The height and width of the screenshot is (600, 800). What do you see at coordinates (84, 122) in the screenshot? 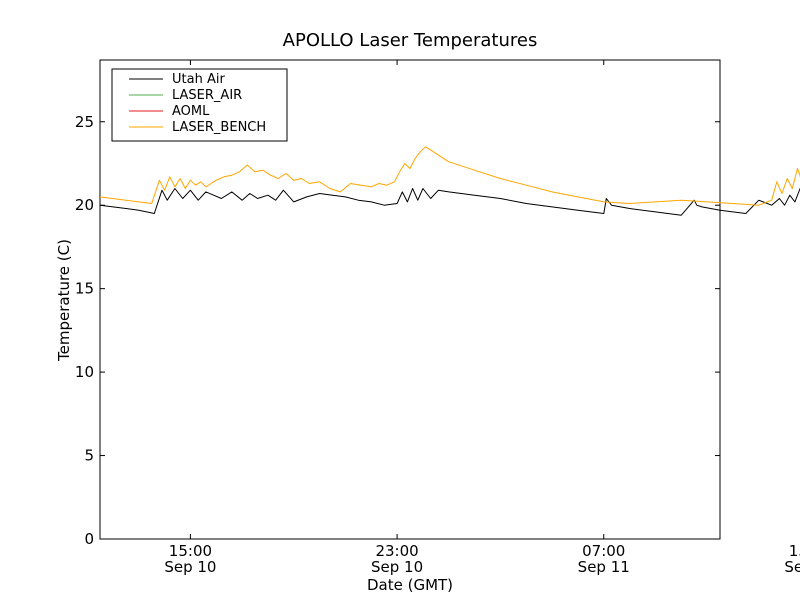
I see `y-tick-label: 25` at bounding box center [84, 122].